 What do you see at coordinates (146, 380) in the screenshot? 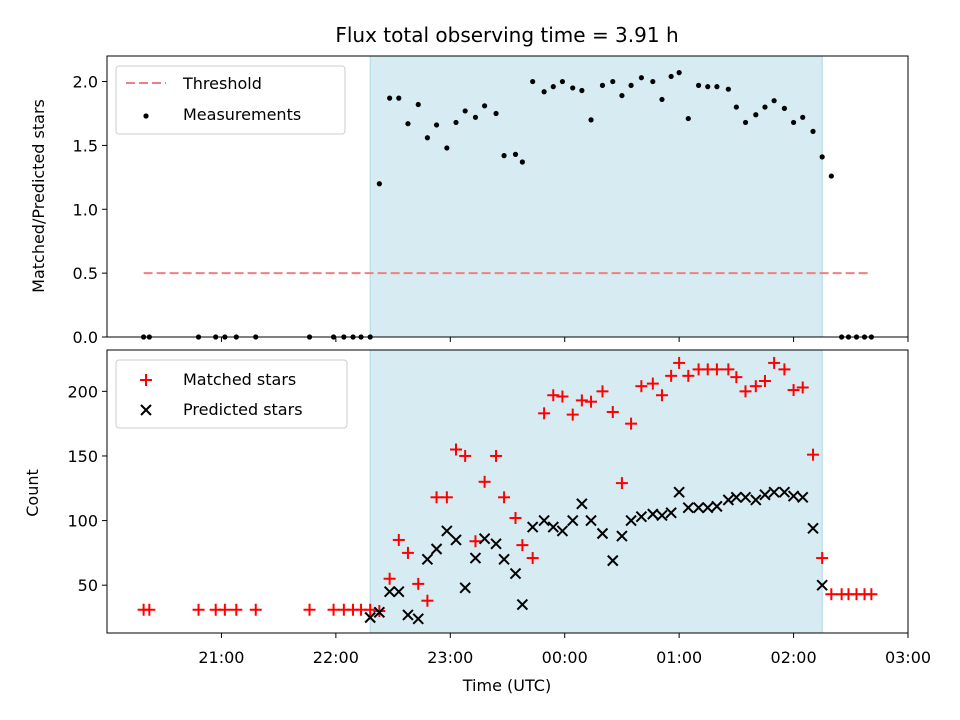
I see `matched-legend-swatch` at bounding box center [146, 380].